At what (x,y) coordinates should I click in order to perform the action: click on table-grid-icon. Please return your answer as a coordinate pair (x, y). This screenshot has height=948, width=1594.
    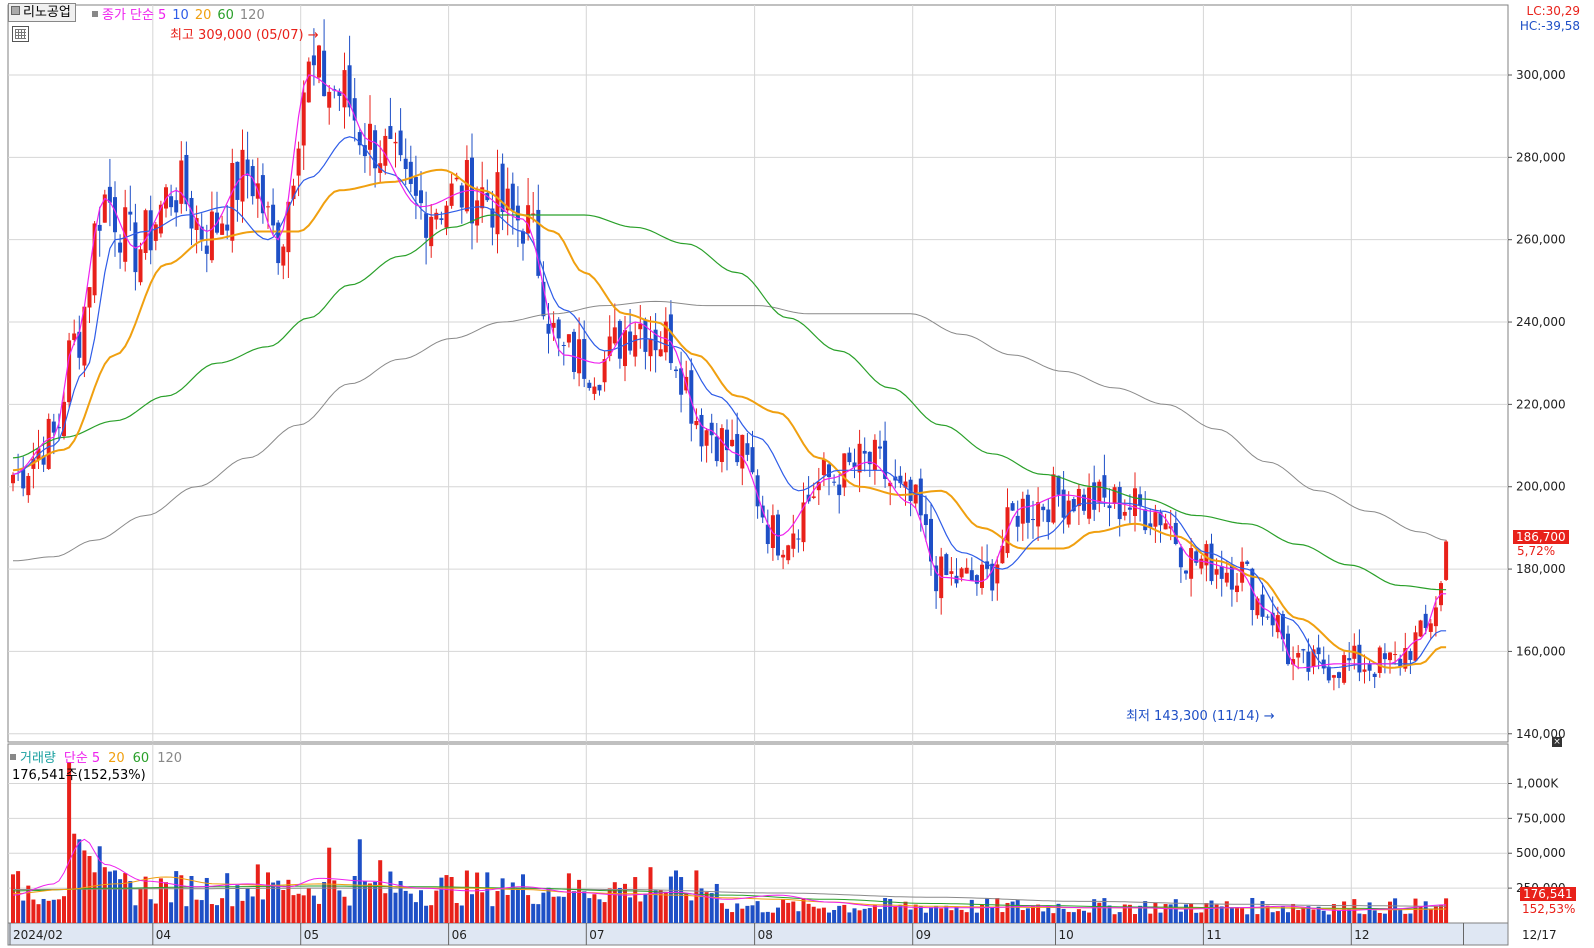
    Looking at the image, I should click on (20, 34).